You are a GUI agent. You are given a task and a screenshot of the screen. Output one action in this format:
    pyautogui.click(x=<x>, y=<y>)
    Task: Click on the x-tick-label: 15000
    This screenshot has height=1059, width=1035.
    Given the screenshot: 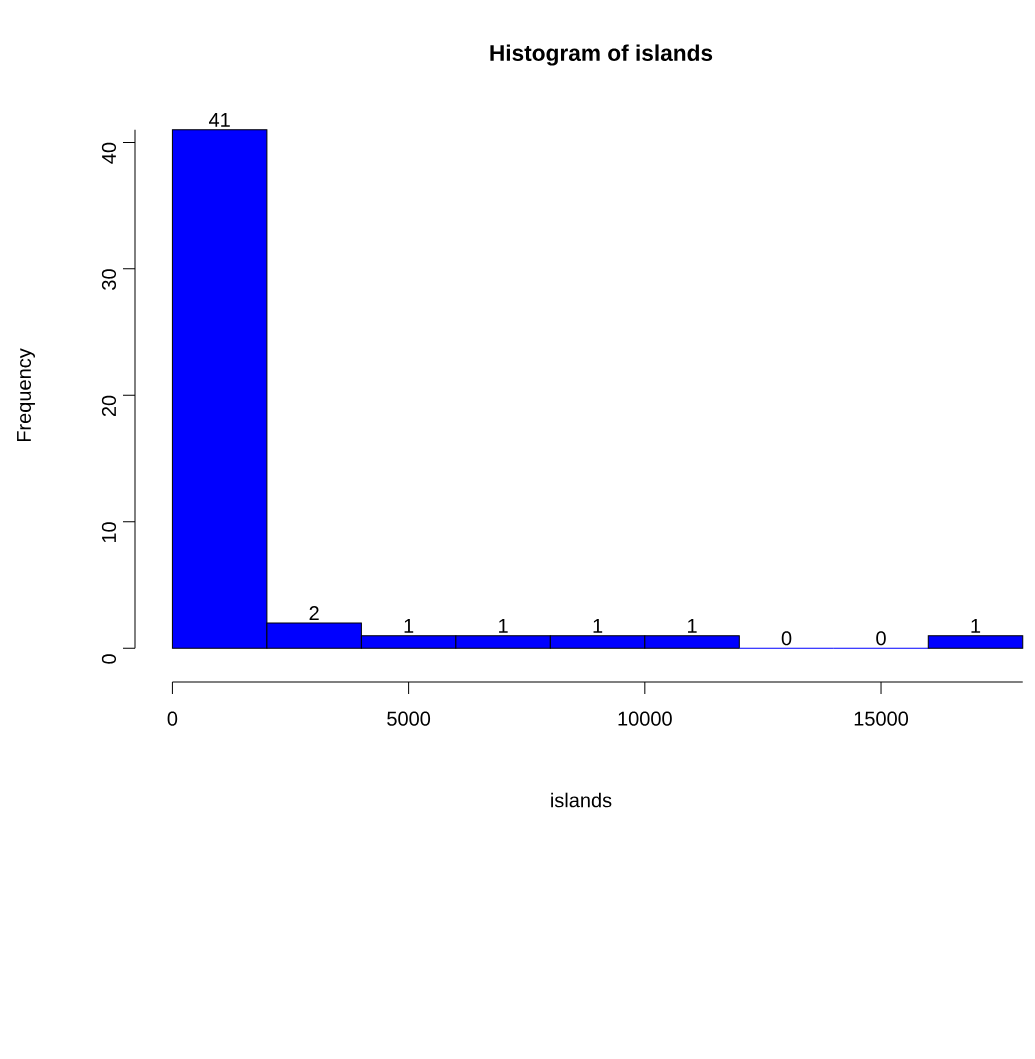 What is the action you would take?
    pyautogui.click(x=881, y=718)
    